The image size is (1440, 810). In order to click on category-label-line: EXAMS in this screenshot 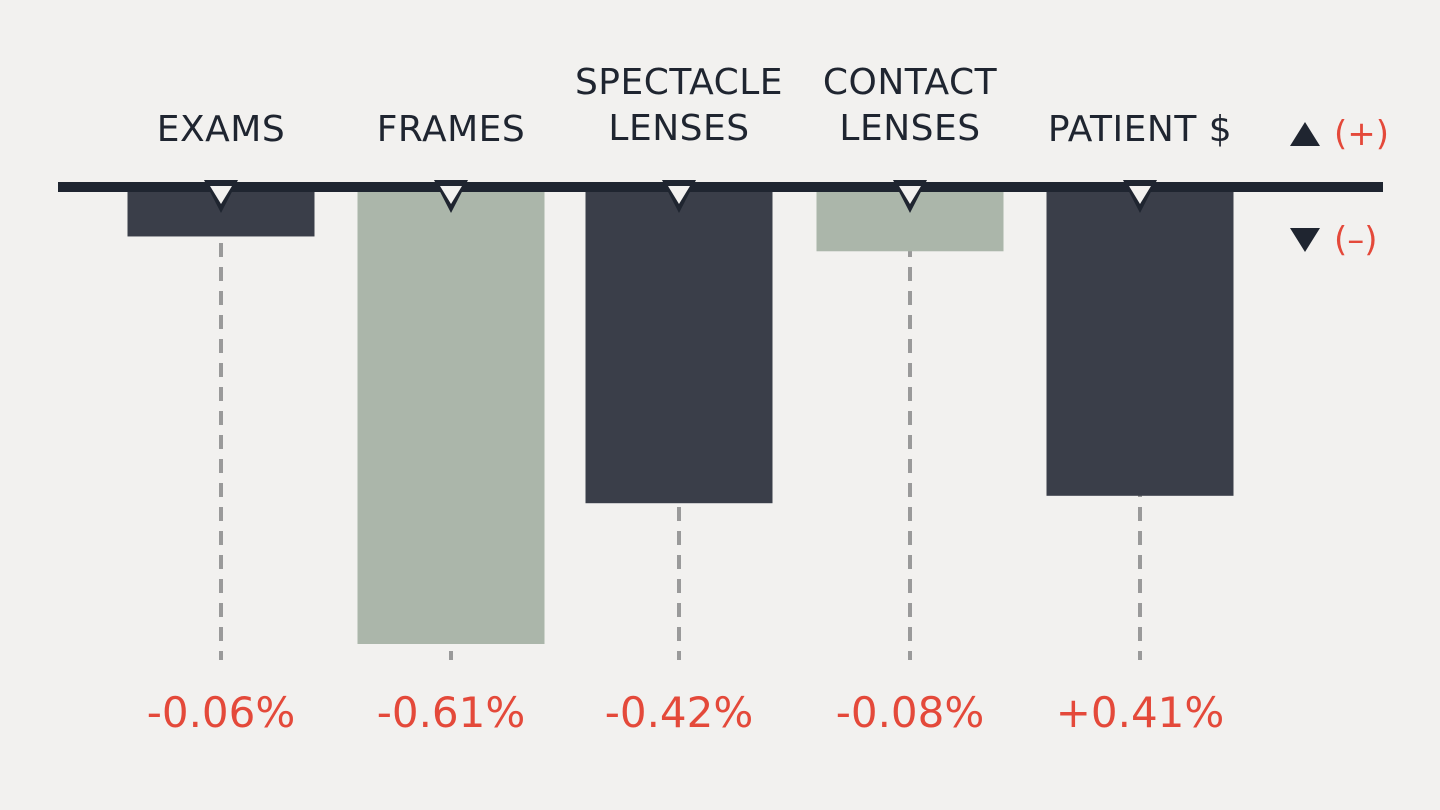, I will do `click(221, 129)`.